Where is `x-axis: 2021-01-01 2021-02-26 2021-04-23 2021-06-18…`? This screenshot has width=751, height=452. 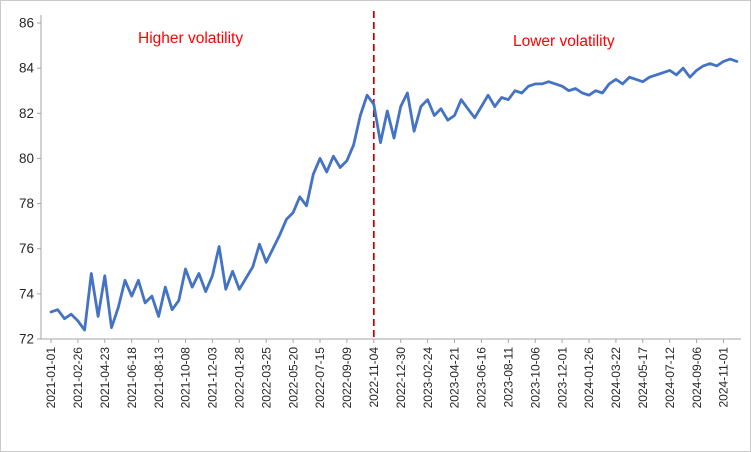 x-axis: 2021-01-01 2021-02-26 2021-04-23 2021-06-18… is located at coordinates (387, 373).